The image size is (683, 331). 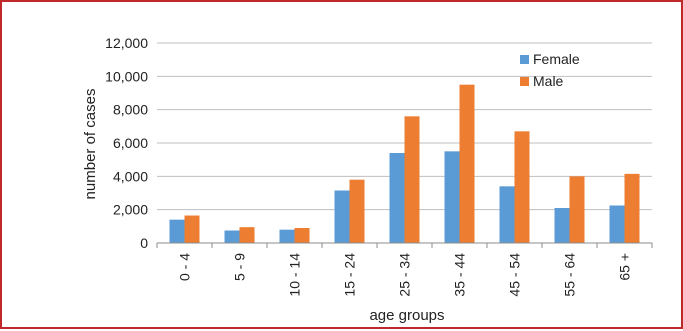 What do you see at coordinates (524, 81) in the screenshot?
I see `legend-swatch-male` at bounding box center [524, 81].